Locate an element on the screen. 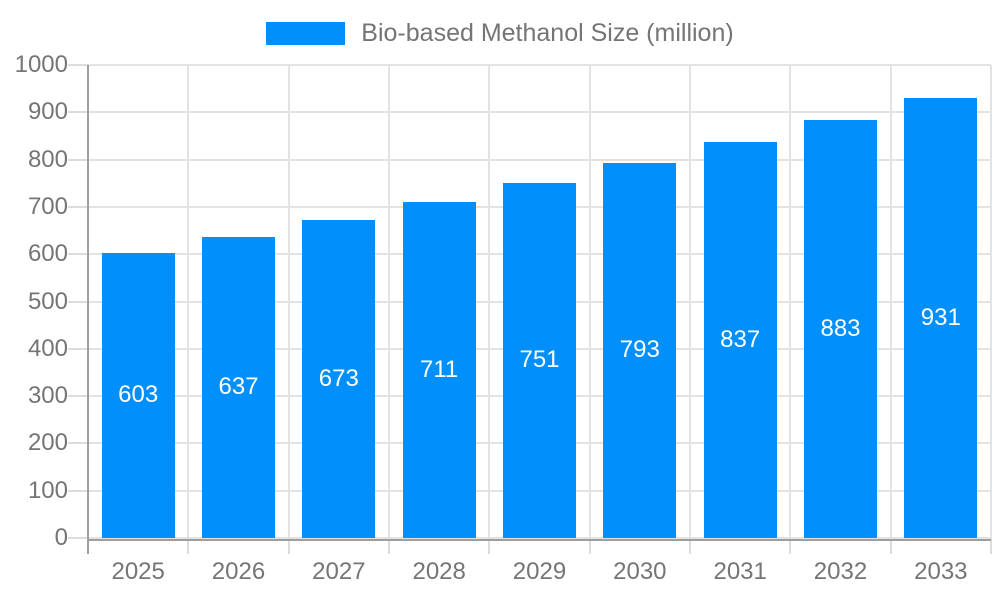  bar-value-label: 883 is located at coordinates (840, 329).